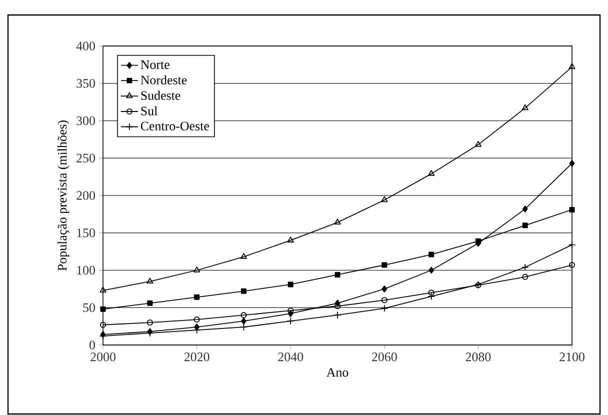 Image resolution: width=608 pixels, height=415 pixels. I want to click on x-tick-label: 2000, so click(103, 357).